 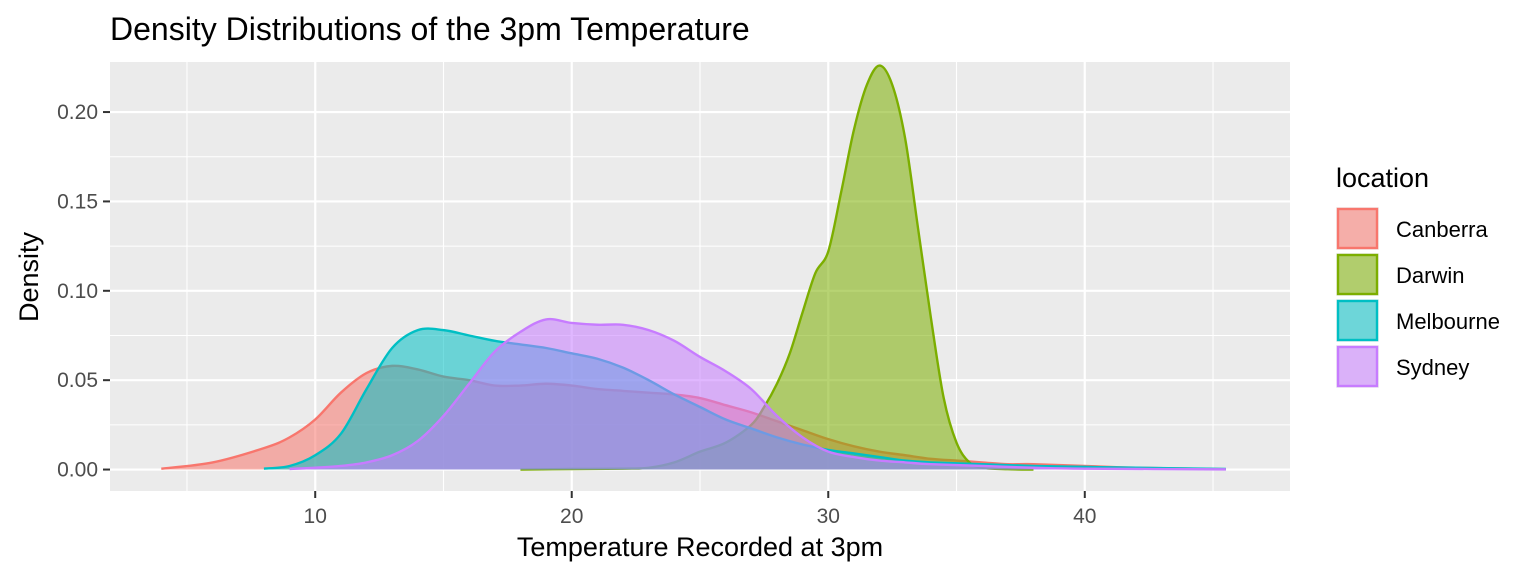 What do you see at coordinates (1357, 320) in the screenshot?
I see `legend-swatch-melbourne` at bounding box center [1357, 320].